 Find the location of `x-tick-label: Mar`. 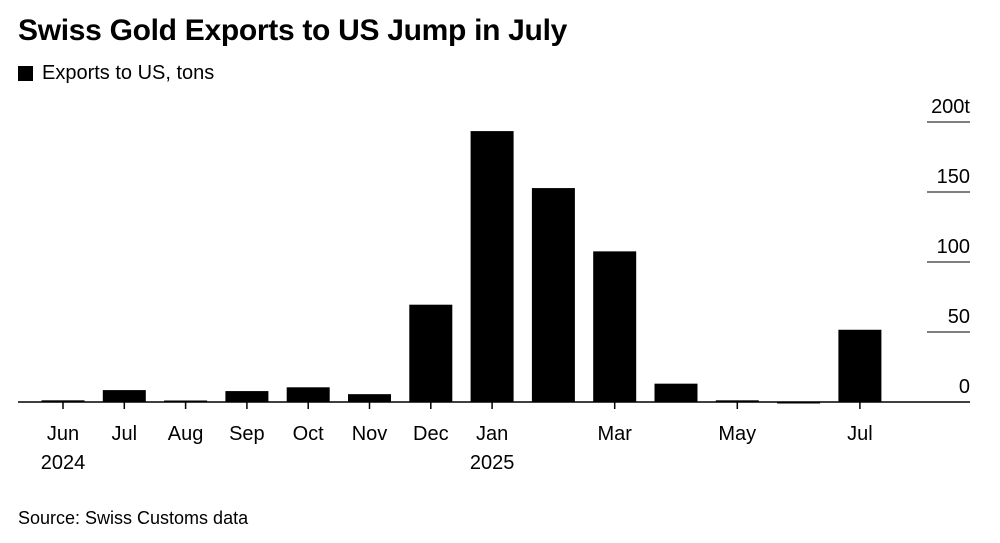

x-tick-label: Mar is located at coordinates (614, 434).